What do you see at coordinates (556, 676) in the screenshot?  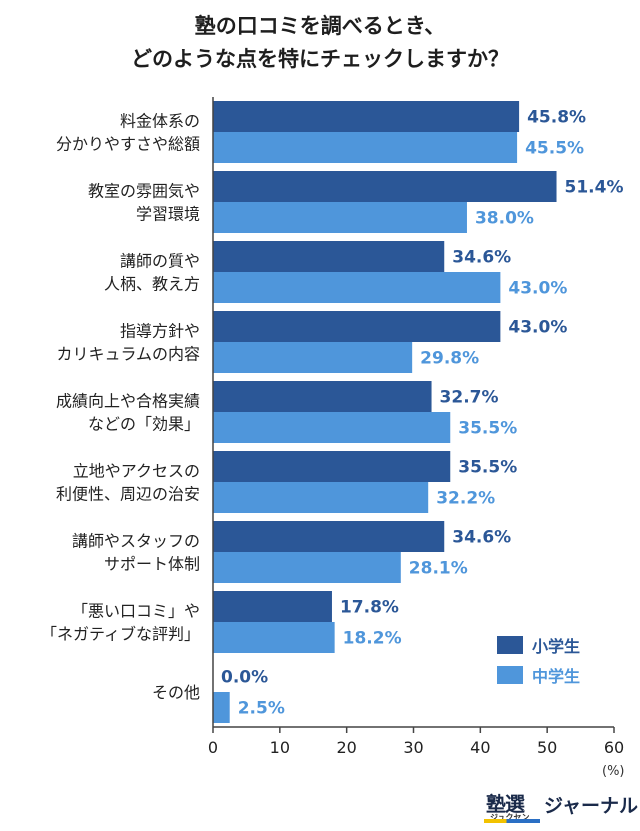 I see `legend-label-series-2: 中学生` at bounding box center [556, 676].